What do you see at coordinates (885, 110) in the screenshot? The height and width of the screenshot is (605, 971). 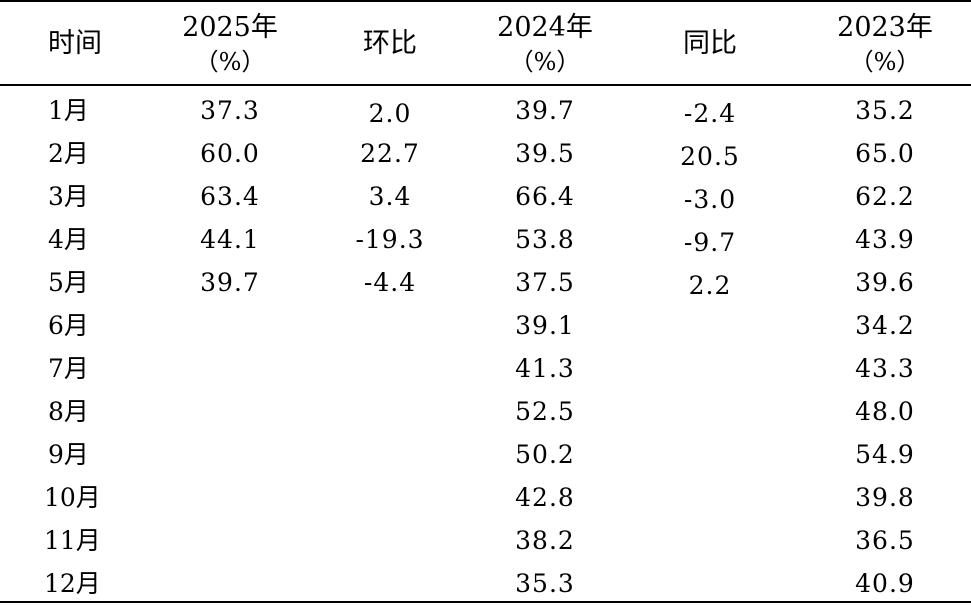 I see `cell-2023: 35.2` at bounding box center [885, 110].